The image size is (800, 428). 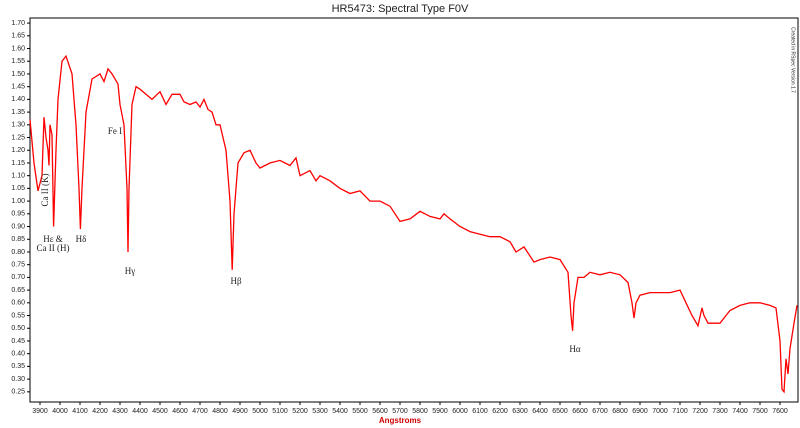 What do you see at coordinates (100, 411) in the screenshot?
I see `x-tick-label: 4200` at bounding box center [100, 411].